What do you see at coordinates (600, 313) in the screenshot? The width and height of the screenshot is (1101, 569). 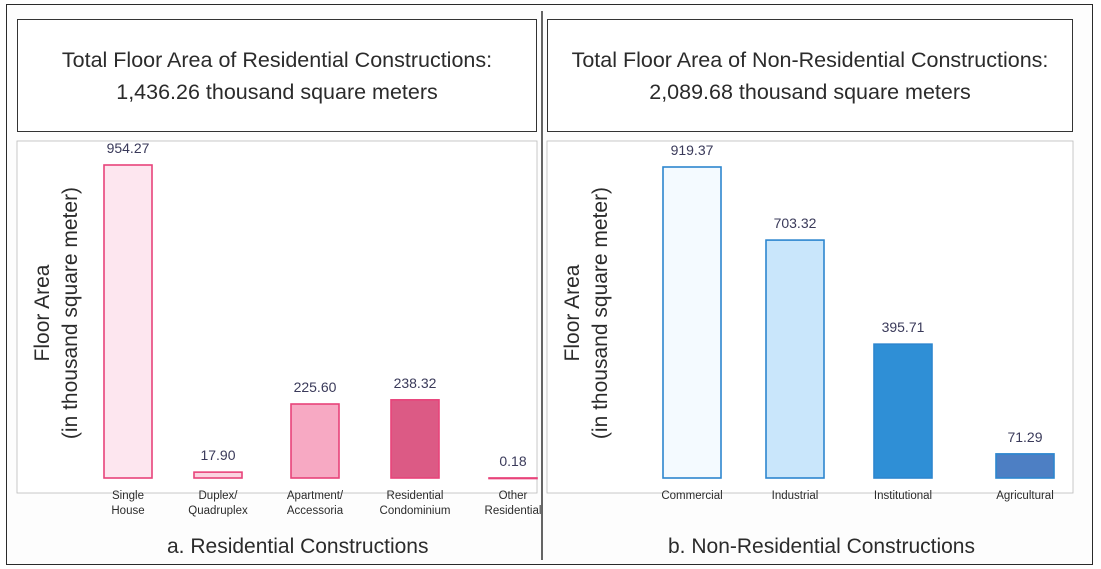 I see `right-y-axis-label-line2: (in thousand square meter)` at bounding box center [600, 313].